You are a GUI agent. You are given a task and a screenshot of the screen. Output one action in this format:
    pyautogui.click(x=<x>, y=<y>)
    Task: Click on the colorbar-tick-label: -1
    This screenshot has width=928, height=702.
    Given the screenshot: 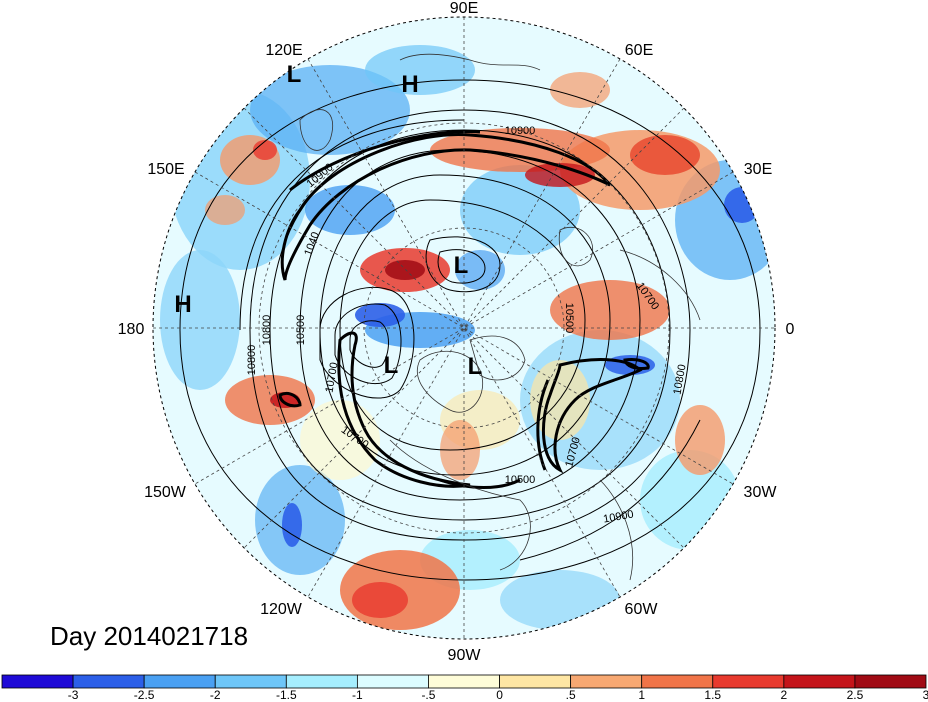 What is the action you would take?
    pyautogui.click(x=357, y=695)
    